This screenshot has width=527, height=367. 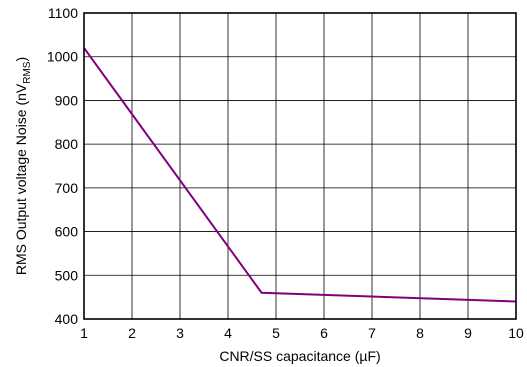 What do you see at coordinates (228, 333) in the screenshot?
I see `x-tick-label: 4` at bounding box center [228, 333].